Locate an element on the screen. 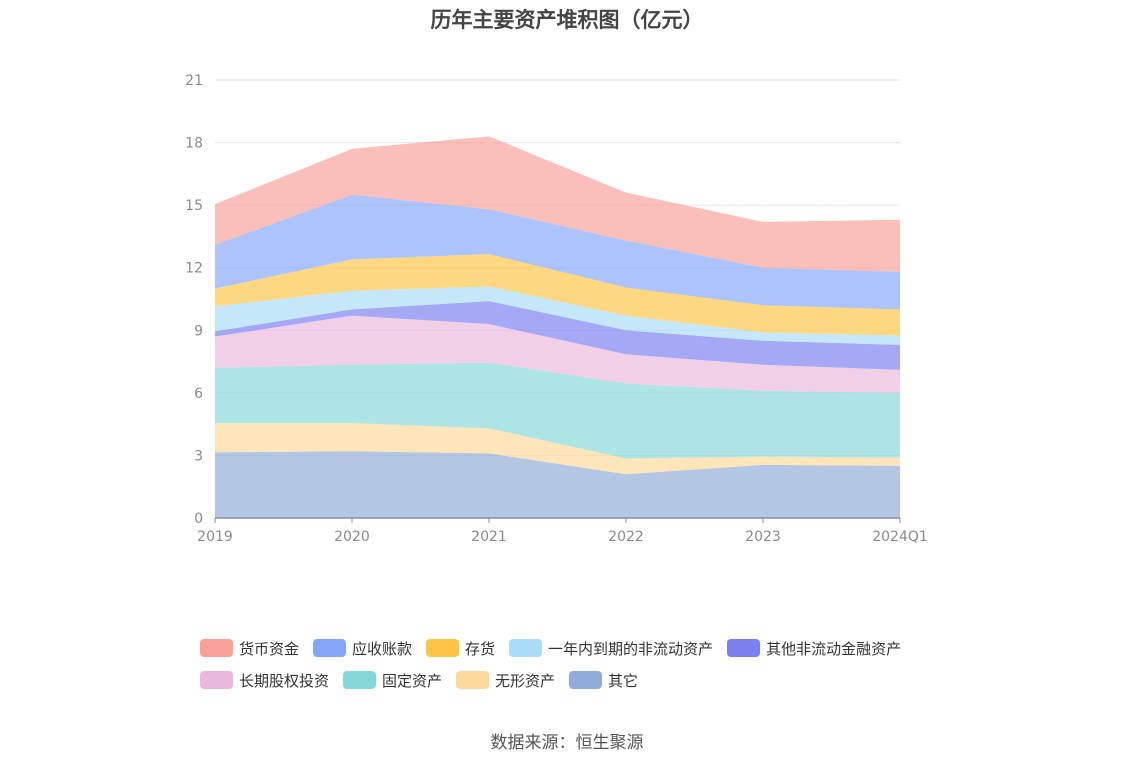  x-tick-label: 2019 is located at coordinates (215, 537).